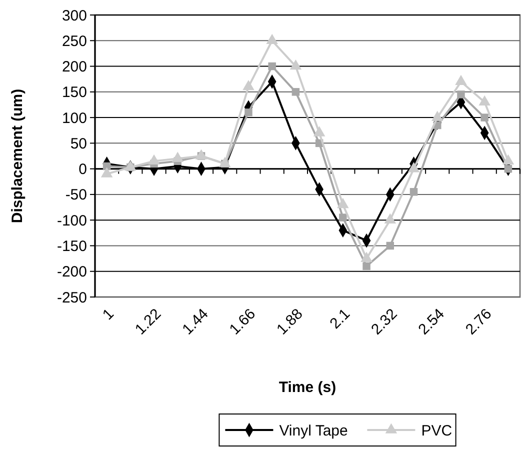  What do you see at coordinates (76, 195) in the screenshot?
I see `y-tick-label: -50` at bounding box center [76, 195].